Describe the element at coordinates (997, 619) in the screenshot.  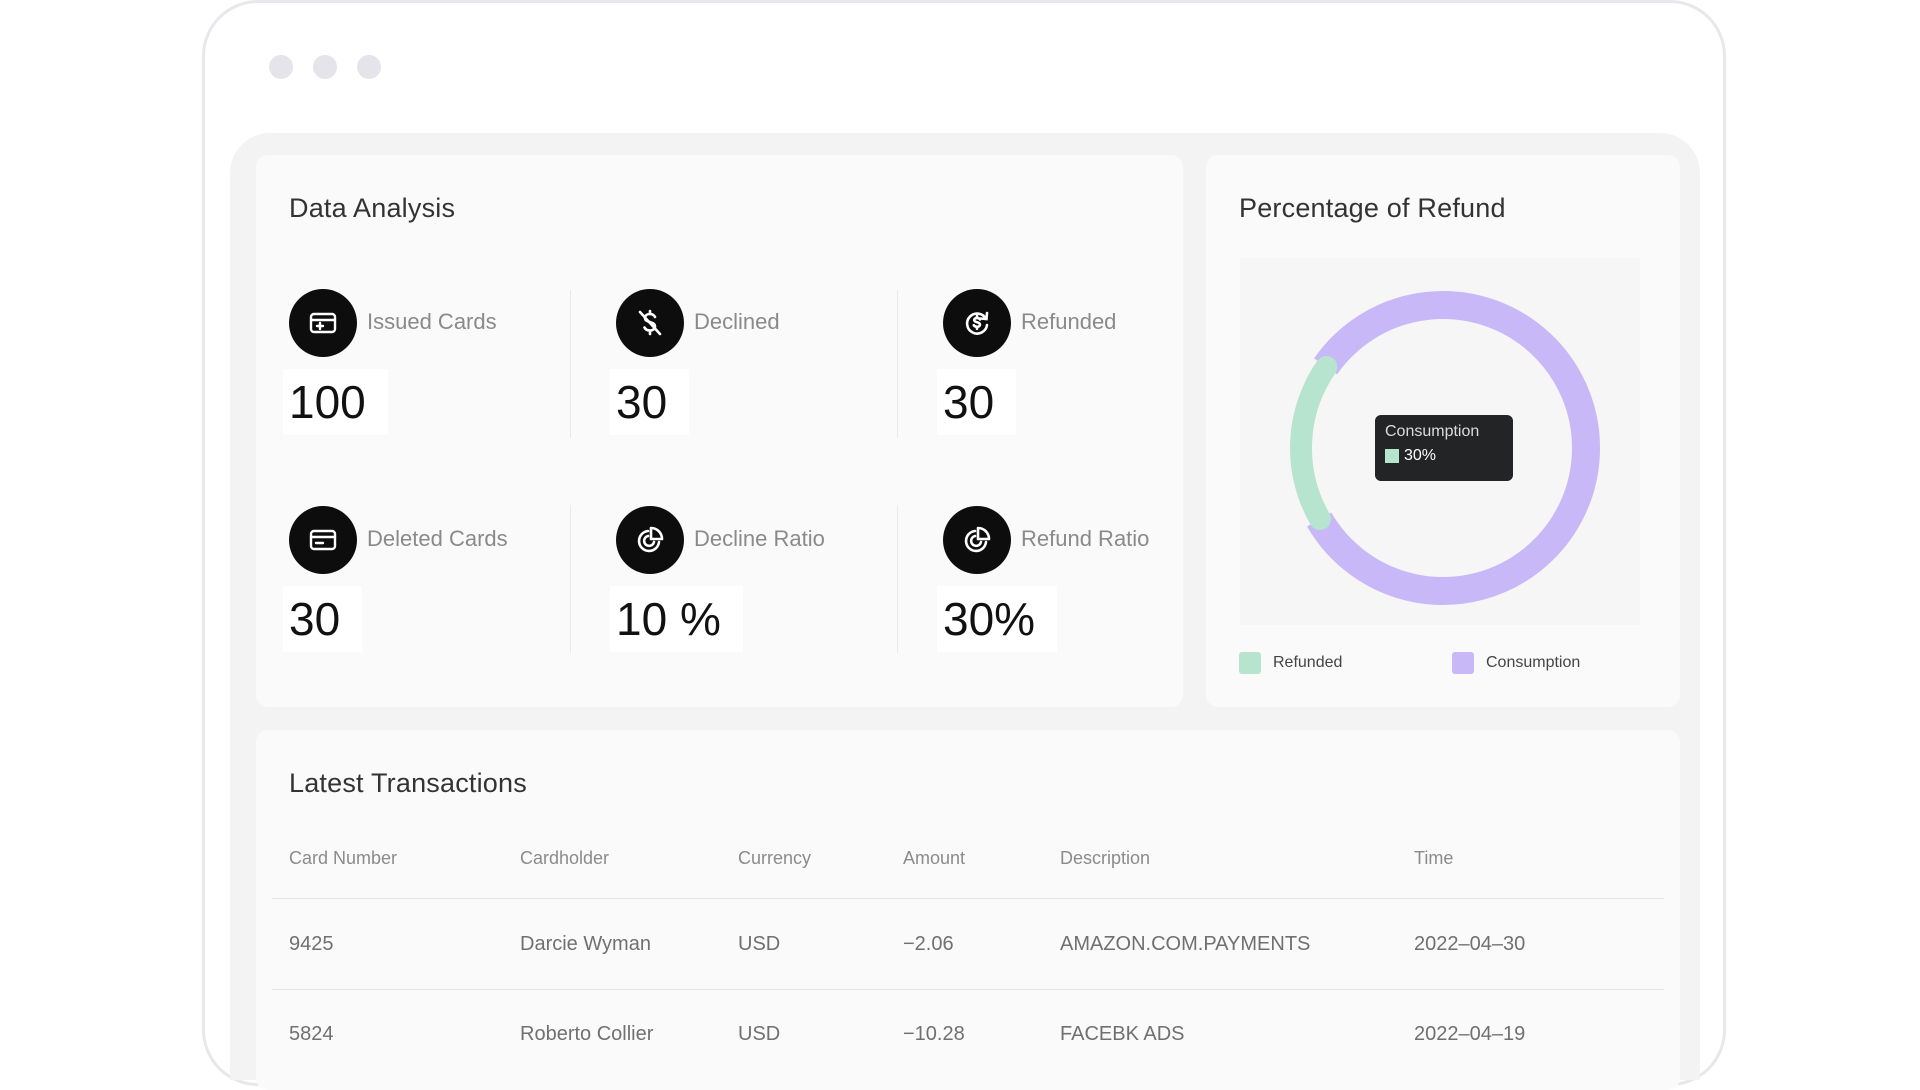
I see `stat-value: 30%` at that location.